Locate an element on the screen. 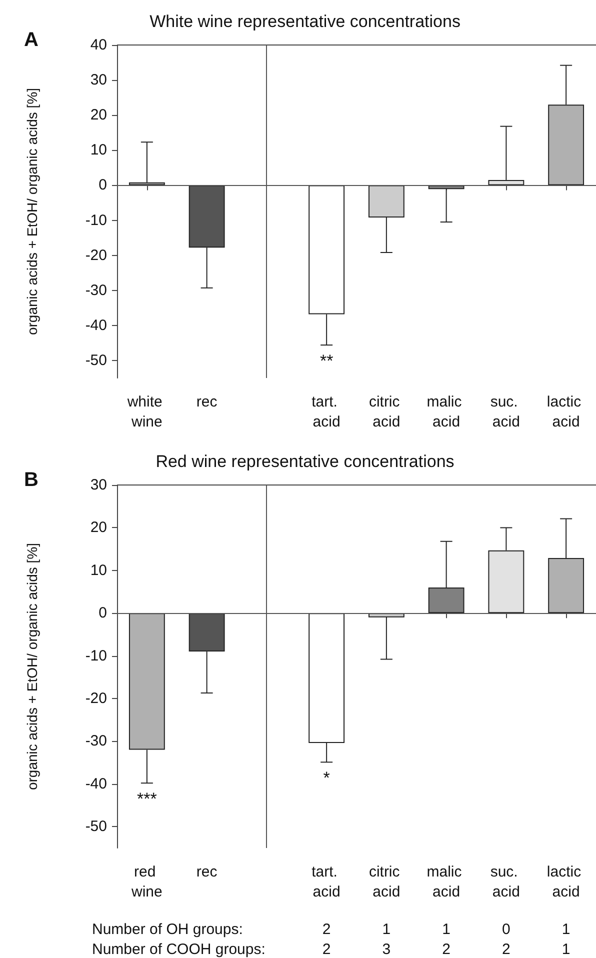 The height and width of the screenshot is (958, 596). y-tick-label: 40 is located at coordinates (98, 45).